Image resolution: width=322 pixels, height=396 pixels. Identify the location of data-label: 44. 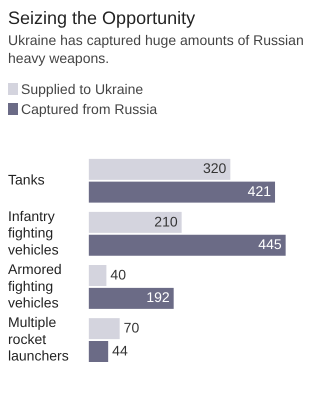
(120, 350).